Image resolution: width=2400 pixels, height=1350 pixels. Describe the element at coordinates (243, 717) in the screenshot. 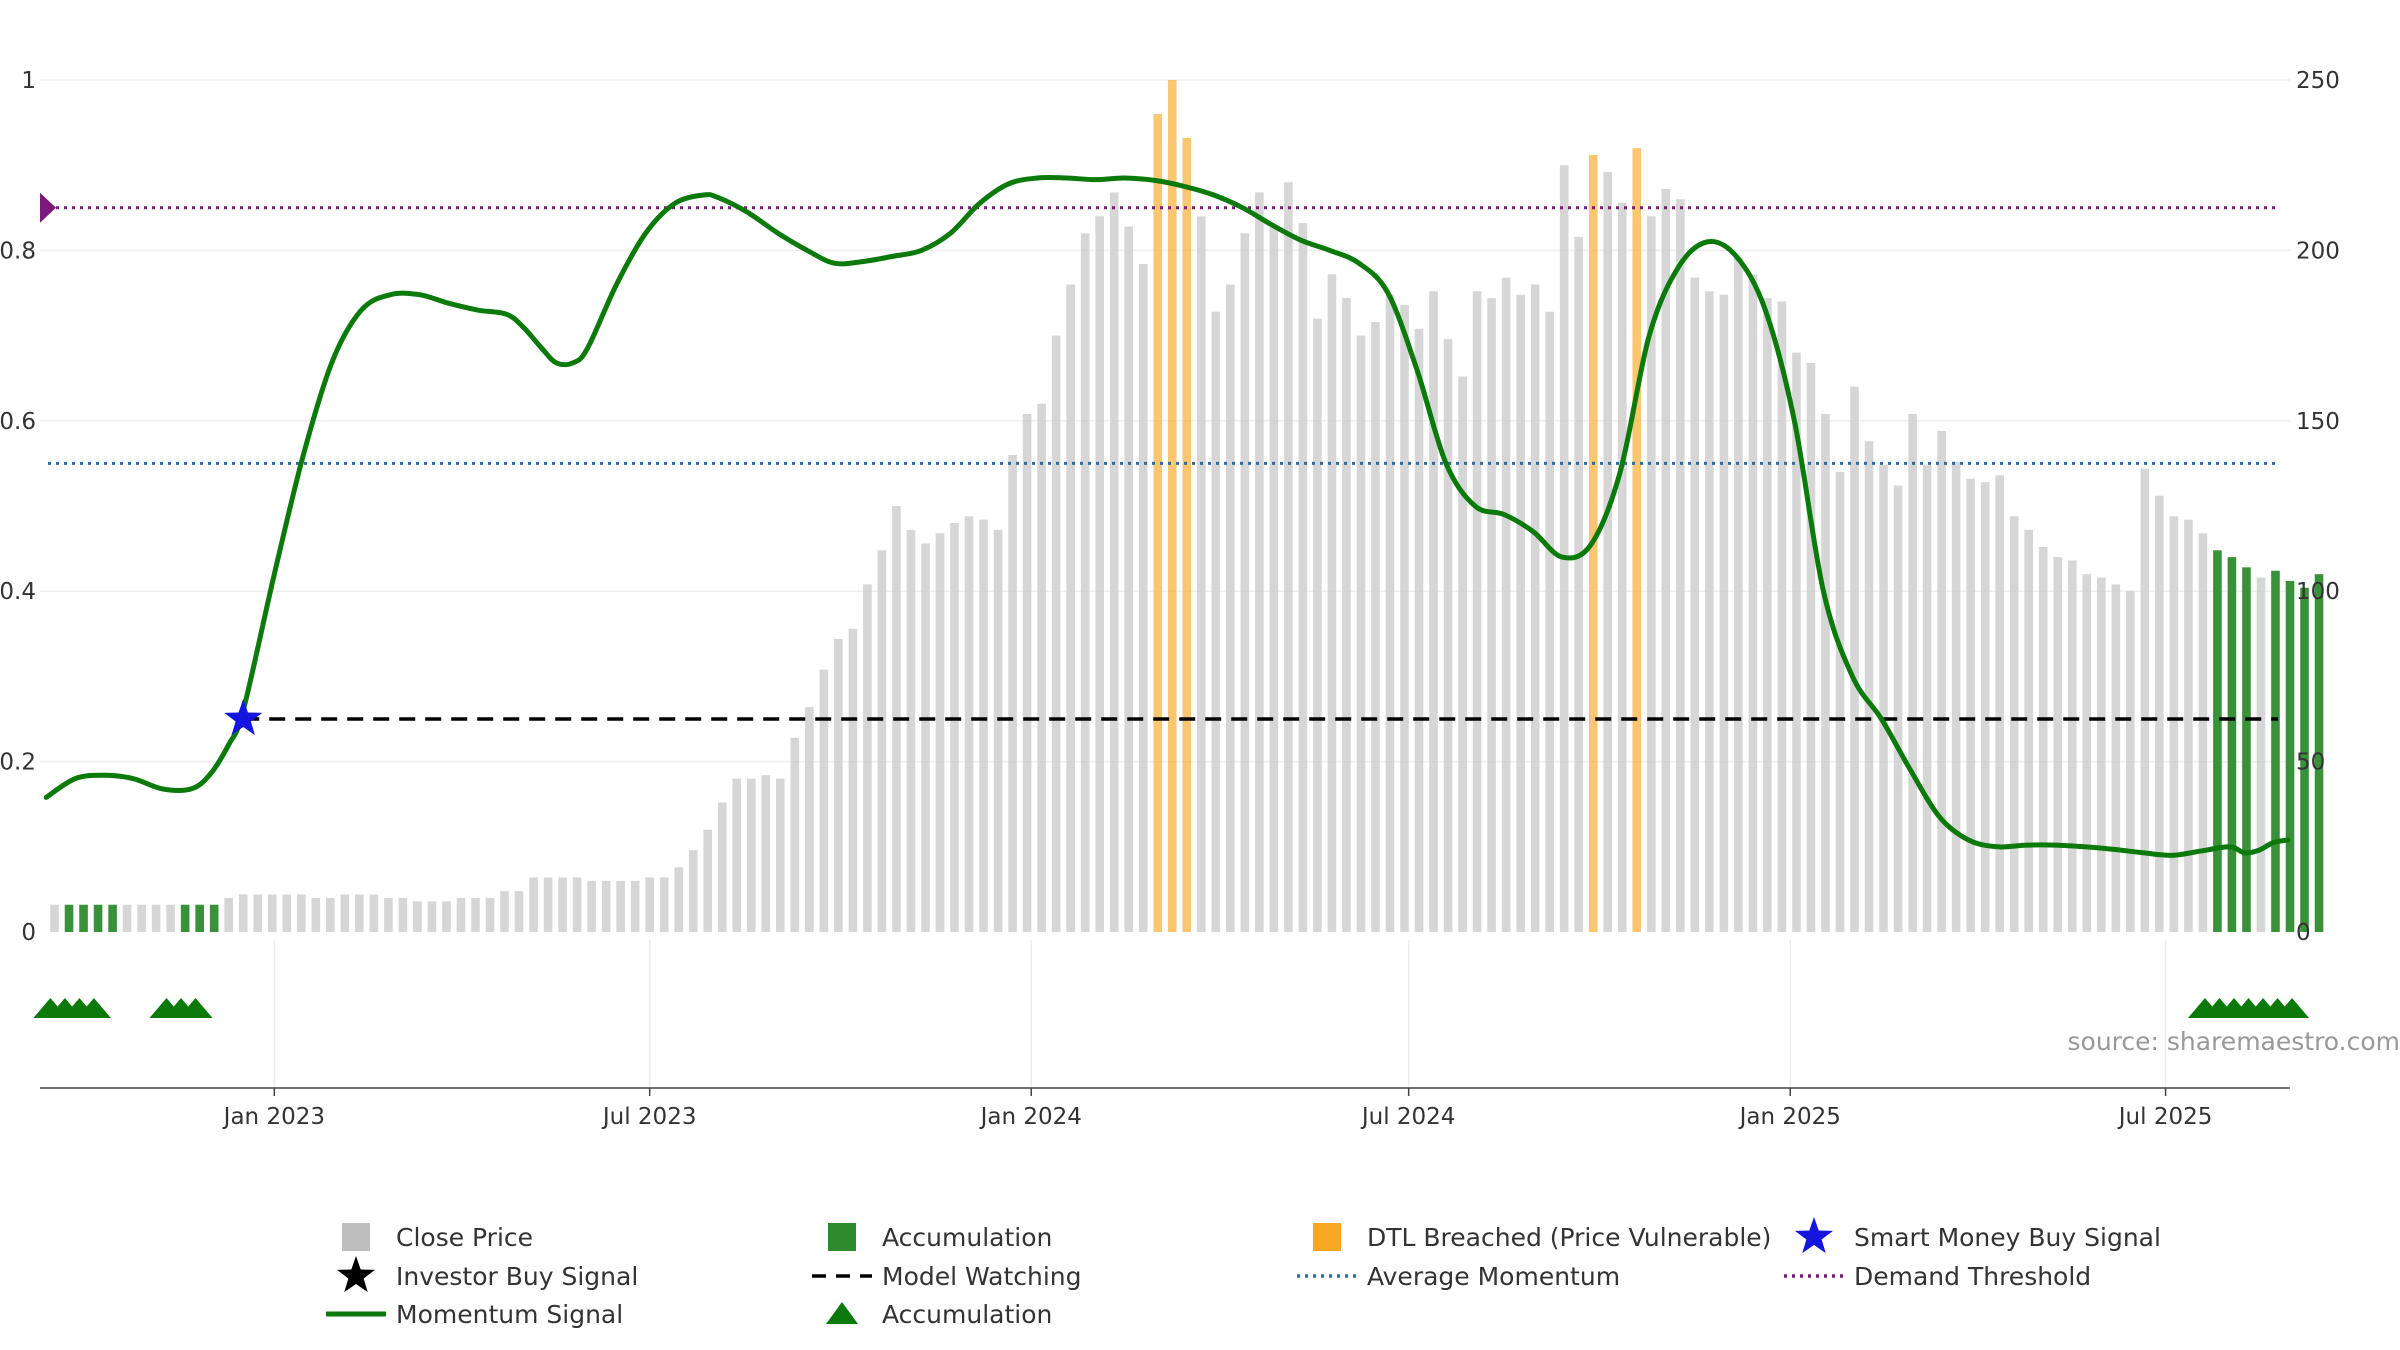

I see `smart-money-buy-star` at that location.